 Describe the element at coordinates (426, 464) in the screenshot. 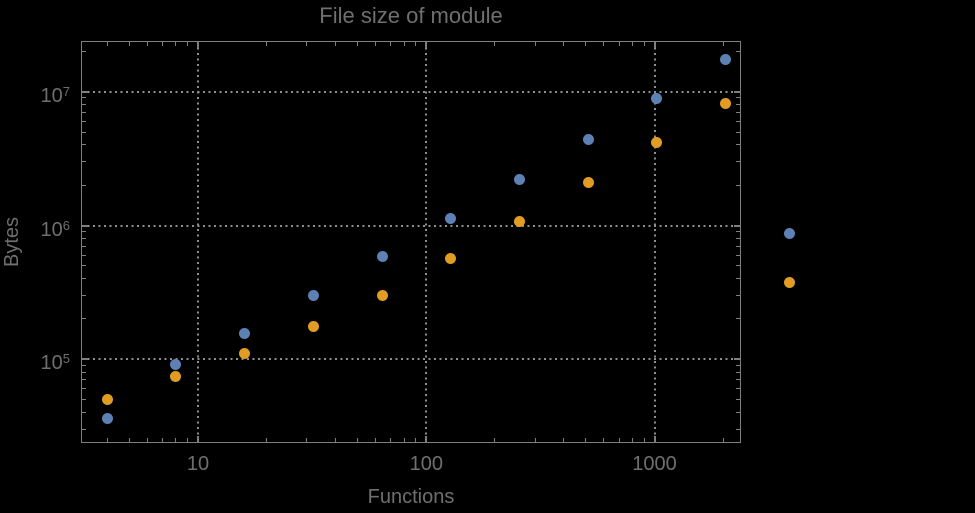

I see `x-tick-label: 100` at that location.